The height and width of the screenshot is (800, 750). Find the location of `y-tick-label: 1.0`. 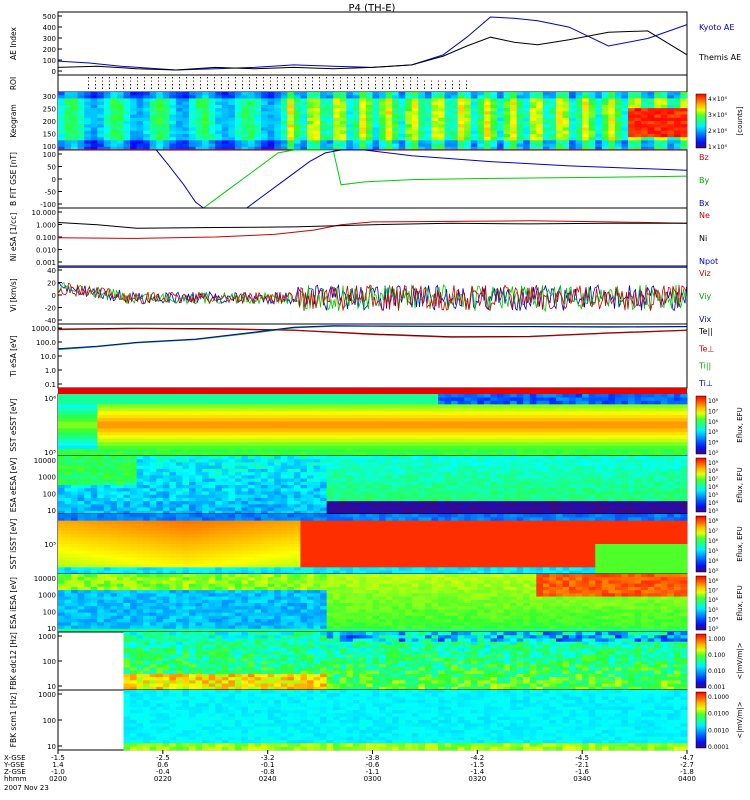

y-tick-label: 1.0 is located at coordinates (50, 371).